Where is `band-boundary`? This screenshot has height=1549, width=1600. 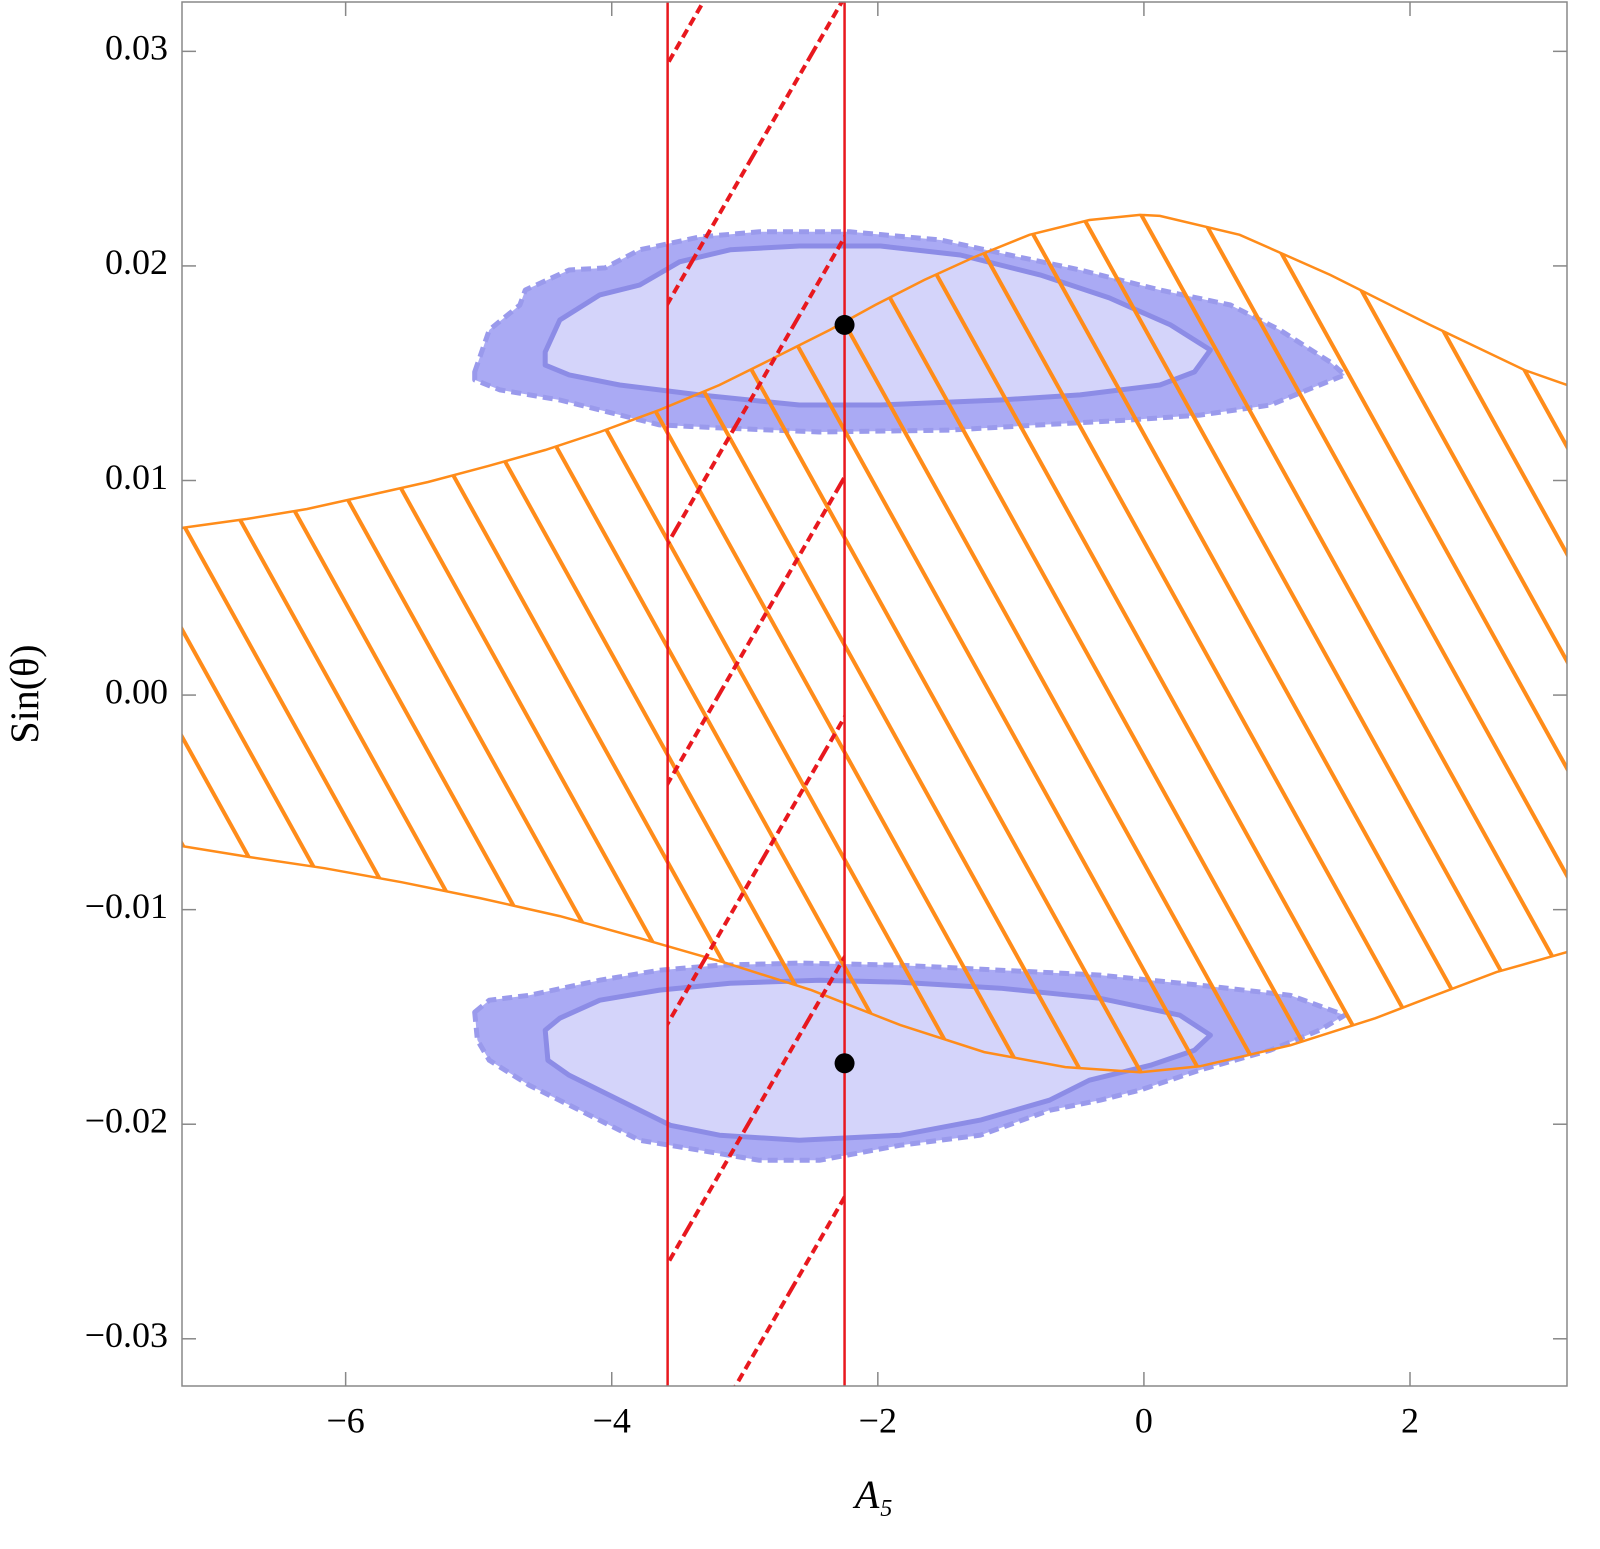
band-boundary is located at coordinates (874, 959).